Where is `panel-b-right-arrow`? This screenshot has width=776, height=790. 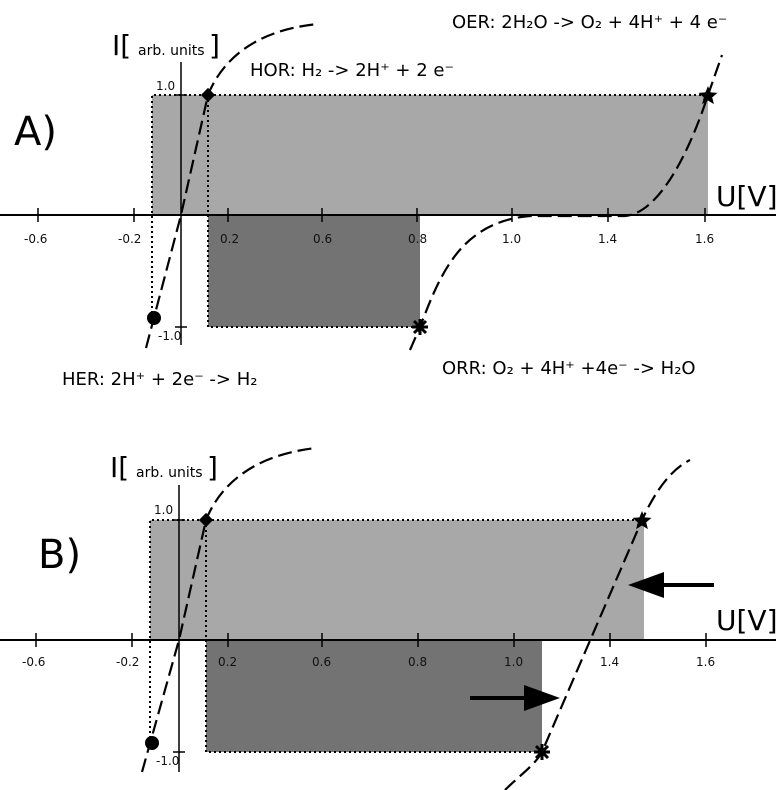 panel-b-right-arrow is located at coordinates (515, 698).